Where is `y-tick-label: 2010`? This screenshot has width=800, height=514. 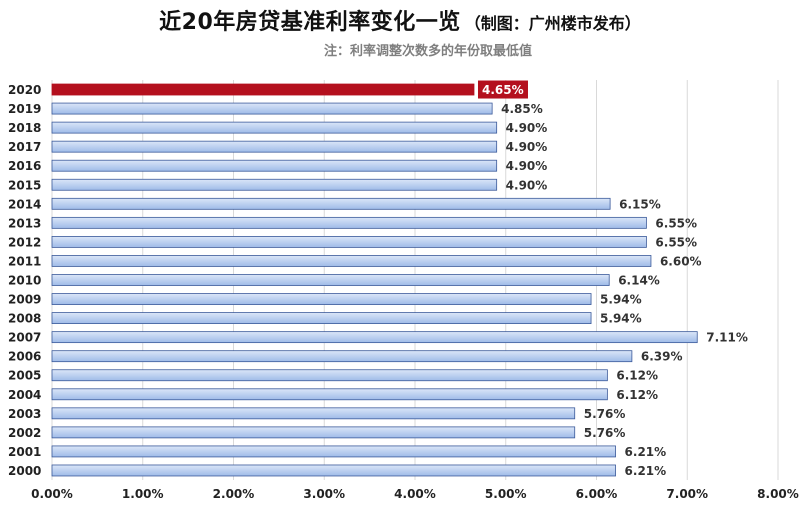
y-tick-label: 2010 is located at coordinates (24, 281).